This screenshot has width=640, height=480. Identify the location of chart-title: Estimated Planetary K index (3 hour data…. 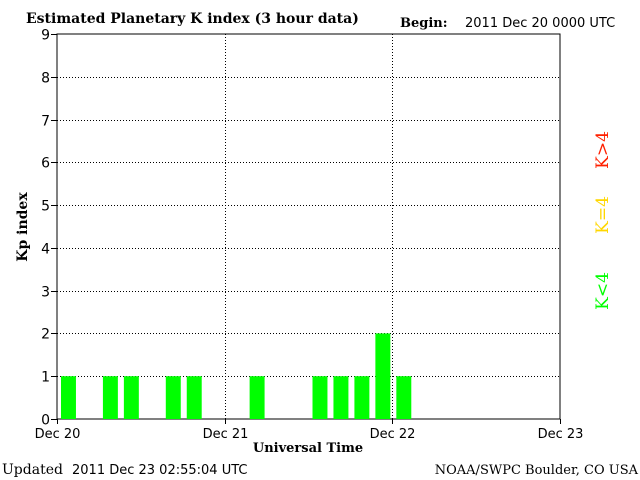
(192, 19).